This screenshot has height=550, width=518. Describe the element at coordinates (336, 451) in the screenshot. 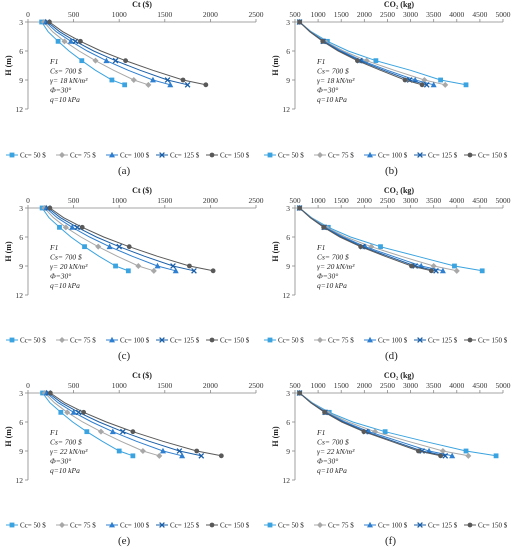

I see `annotation-line: γ= 22 kN/m³` at that location.